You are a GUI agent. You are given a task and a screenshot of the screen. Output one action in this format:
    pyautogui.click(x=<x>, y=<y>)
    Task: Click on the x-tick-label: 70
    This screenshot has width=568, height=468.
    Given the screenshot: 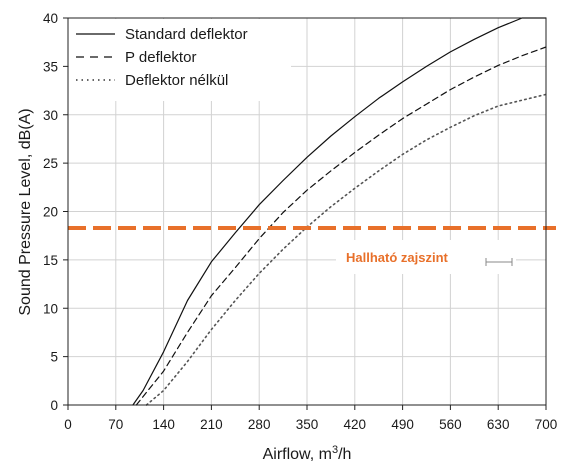 What is the action you would take?
    pyautogui.click(x=115, y=424)
    